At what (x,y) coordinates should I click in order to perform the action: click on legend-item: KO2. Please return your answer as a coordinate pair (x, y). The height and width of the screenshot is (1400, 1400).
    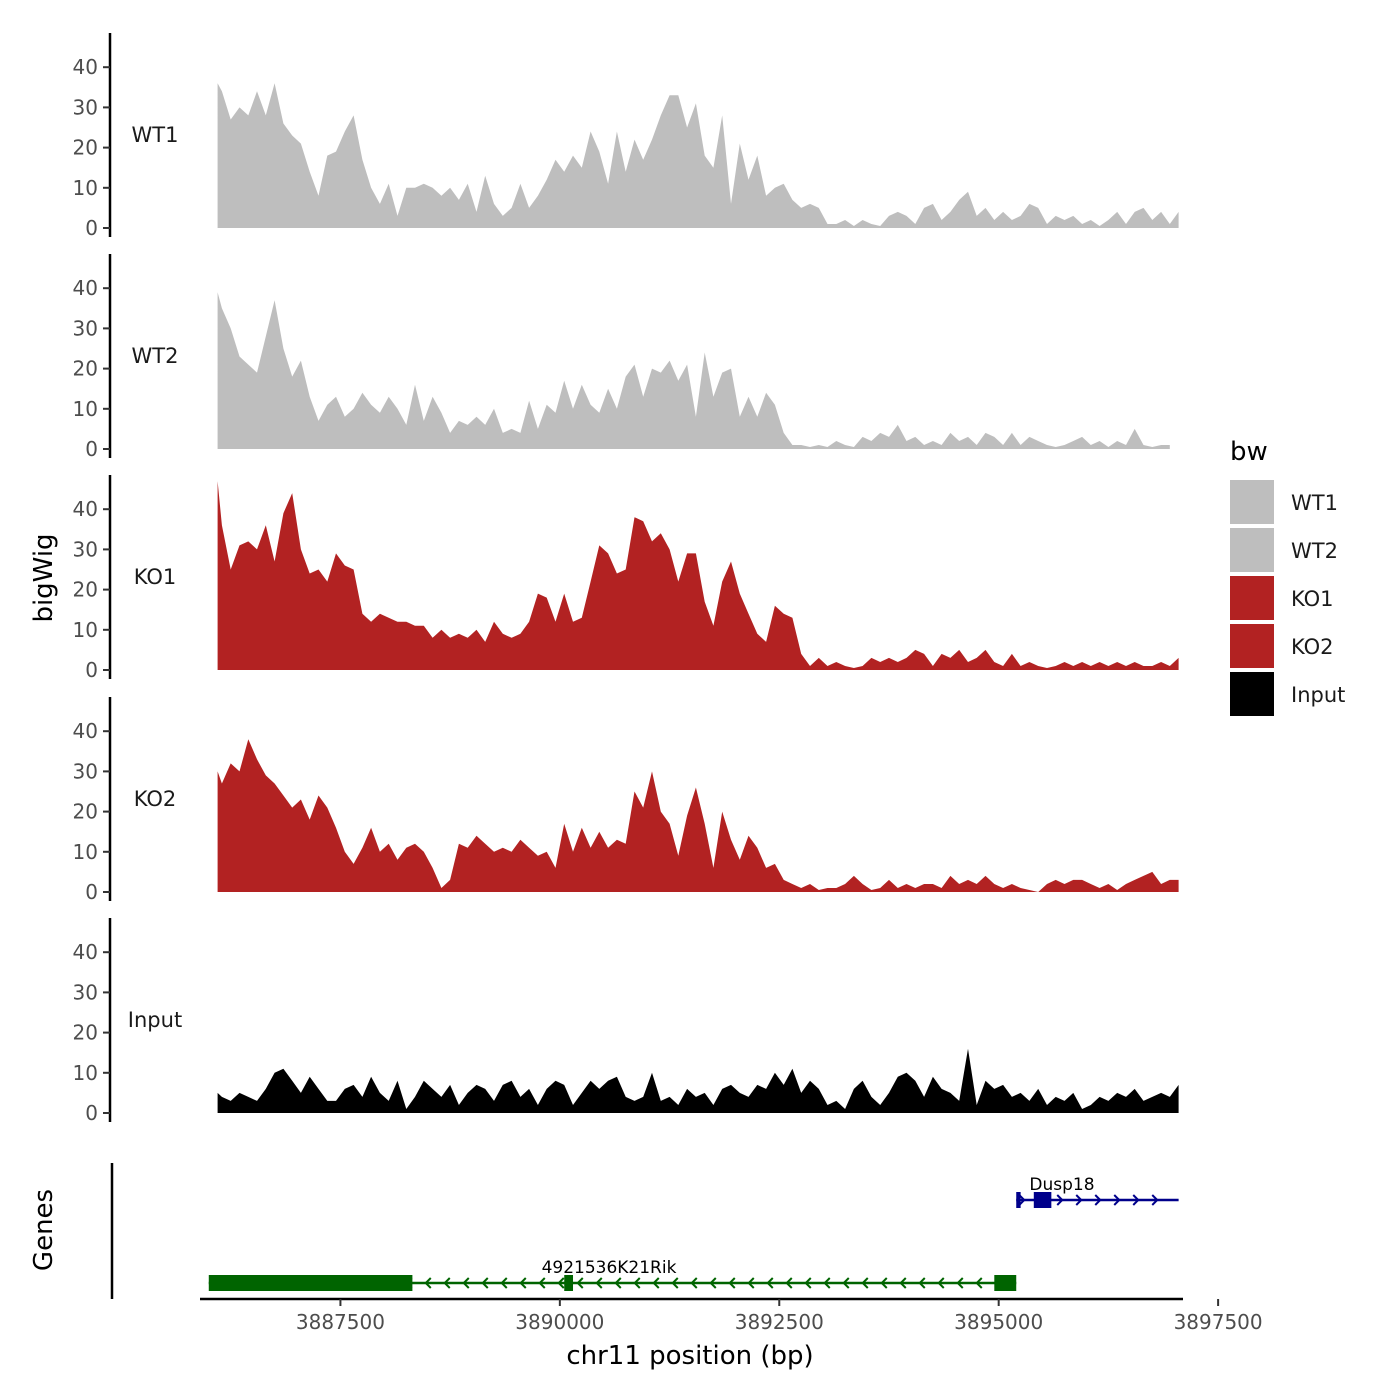
    Looking at the image, I should click on (1282, 646).